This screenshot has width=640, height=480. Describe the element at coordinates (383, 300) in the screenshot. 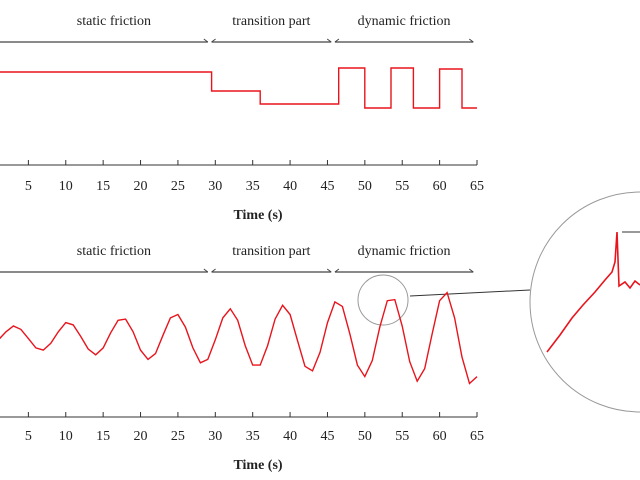

I see `zoom-source` at that location.